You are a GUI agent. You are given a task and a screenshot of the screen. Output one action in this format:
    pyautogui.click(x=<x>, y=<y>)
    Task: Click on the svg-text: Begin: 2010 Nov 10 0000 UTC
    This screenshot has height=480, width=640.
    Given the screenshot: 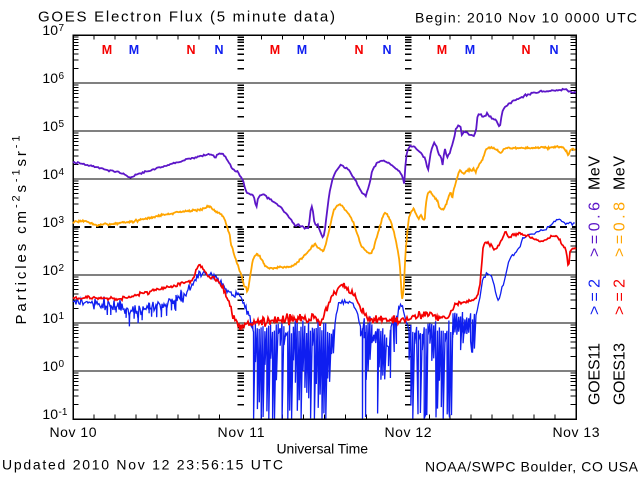 What is the action you would take?
    pyautogui.click(x=526, y=18)
    